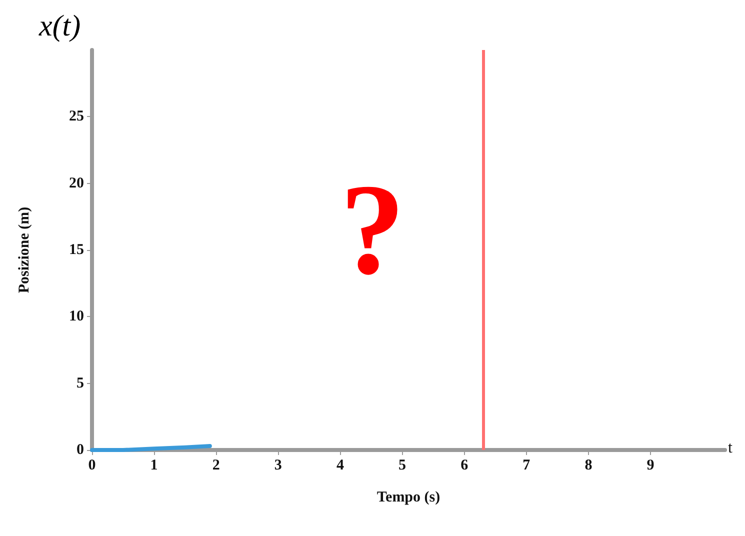 This screenshot has height=536, width=745. What do you see at coordinates (730, 448) in the screenshot?
I see `text: t` at bounding box center [730, 448].